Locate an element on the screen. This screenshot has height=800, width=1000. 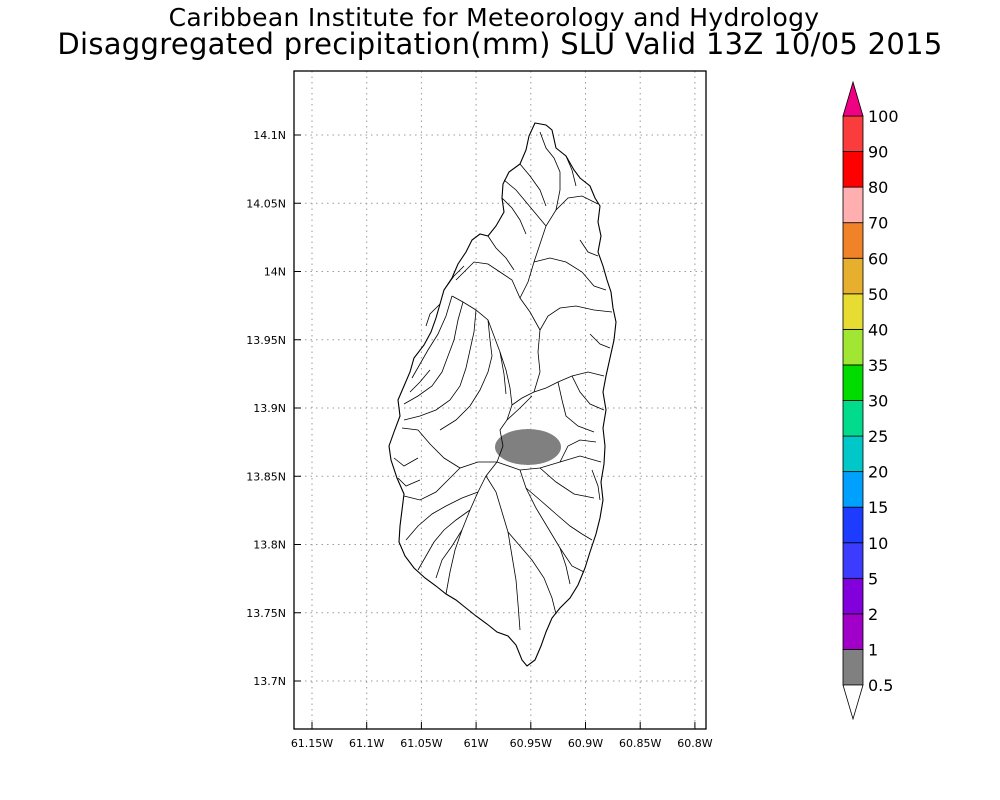
colorbar-label: 5 is located at coordinates (873, 578).